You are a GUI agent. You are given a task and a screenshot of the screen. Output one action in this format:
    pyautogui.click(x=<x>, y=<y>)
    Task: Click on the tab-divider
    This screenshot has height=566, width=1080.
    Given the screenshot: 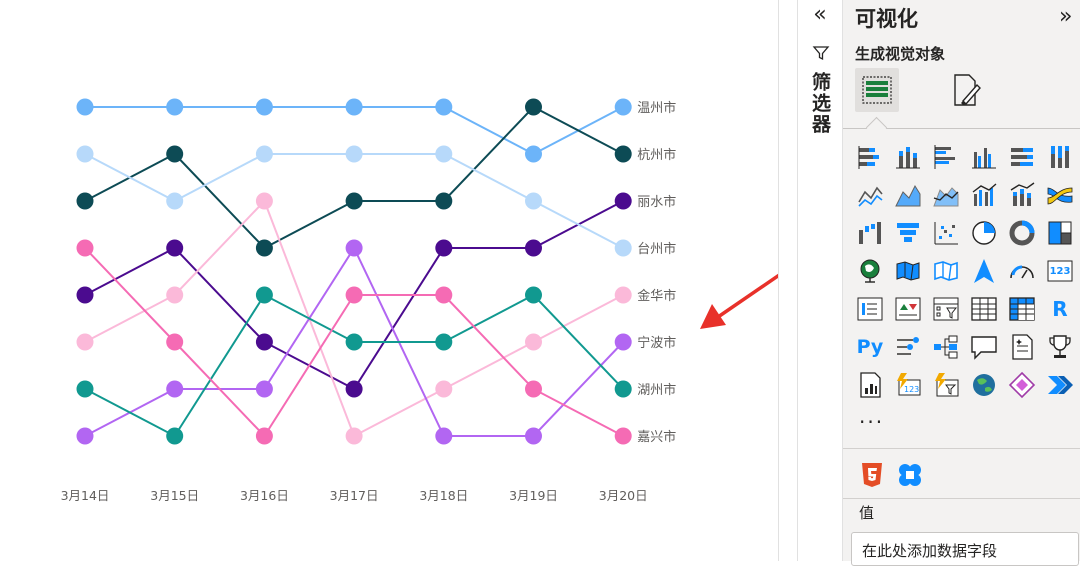 What is the action you would take?
    pyautogui.click(x=961, y=128)
    